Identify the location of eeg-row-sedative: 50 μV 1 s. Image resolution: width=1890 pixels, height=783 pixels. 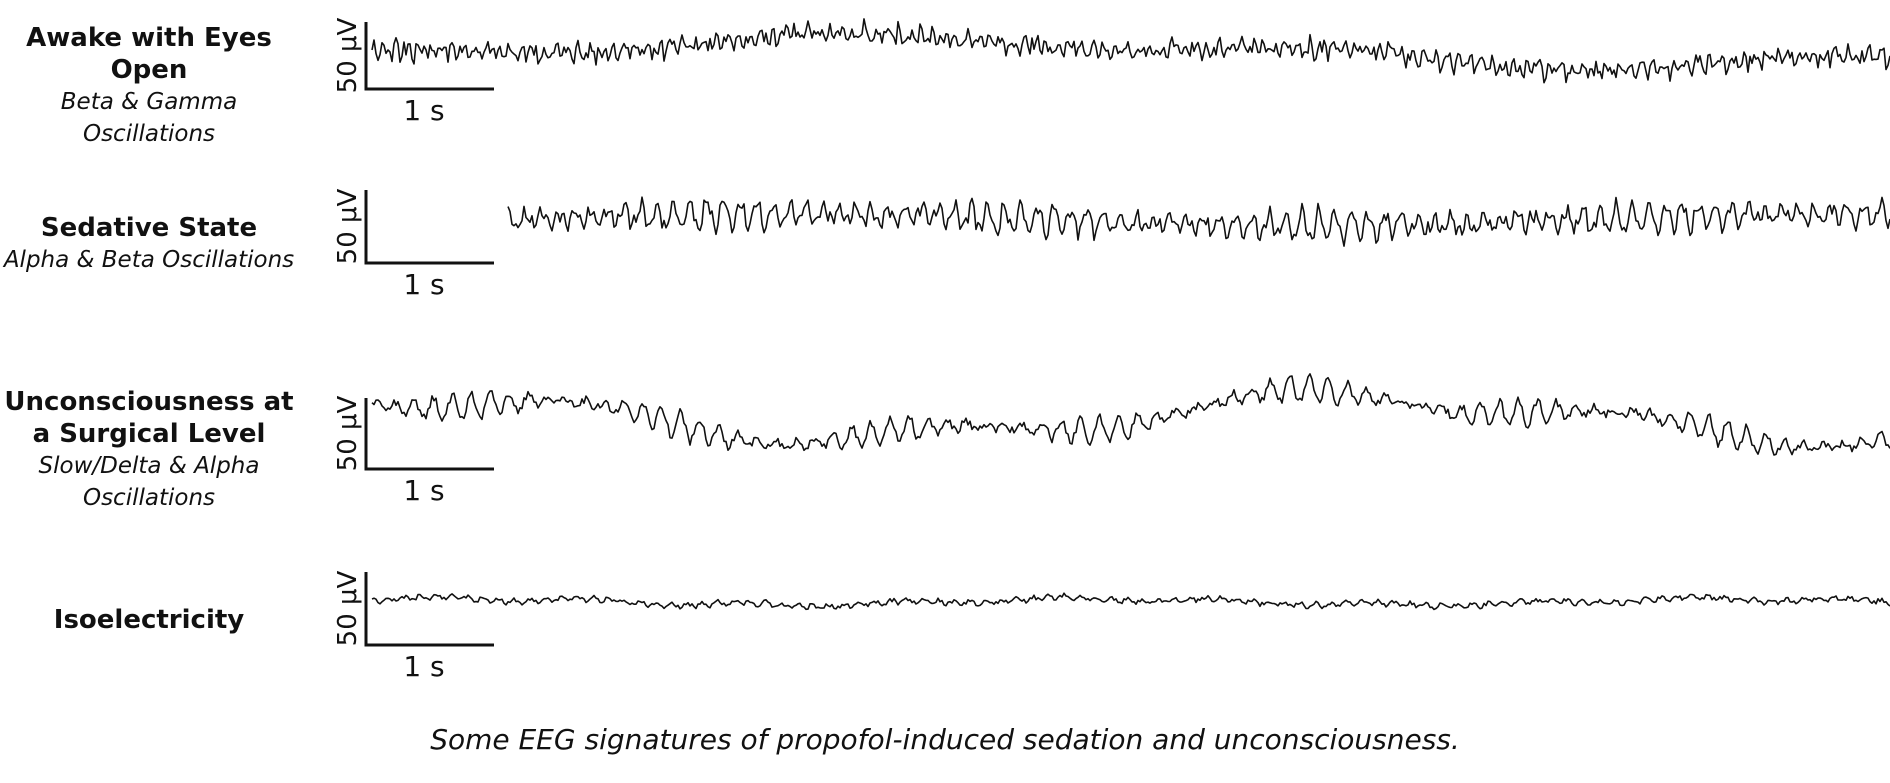
(1111, 244).